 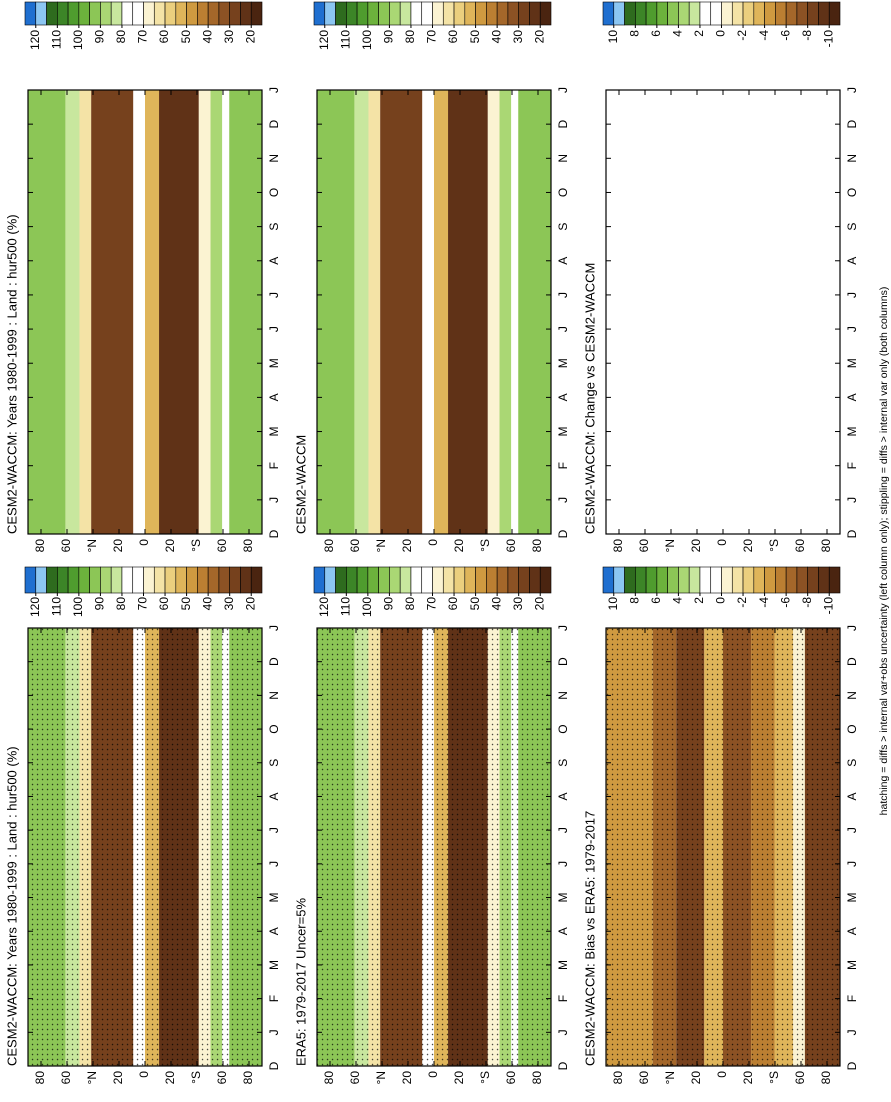 I want to click on colorbar-label: 0, so click(x=721, y=600).